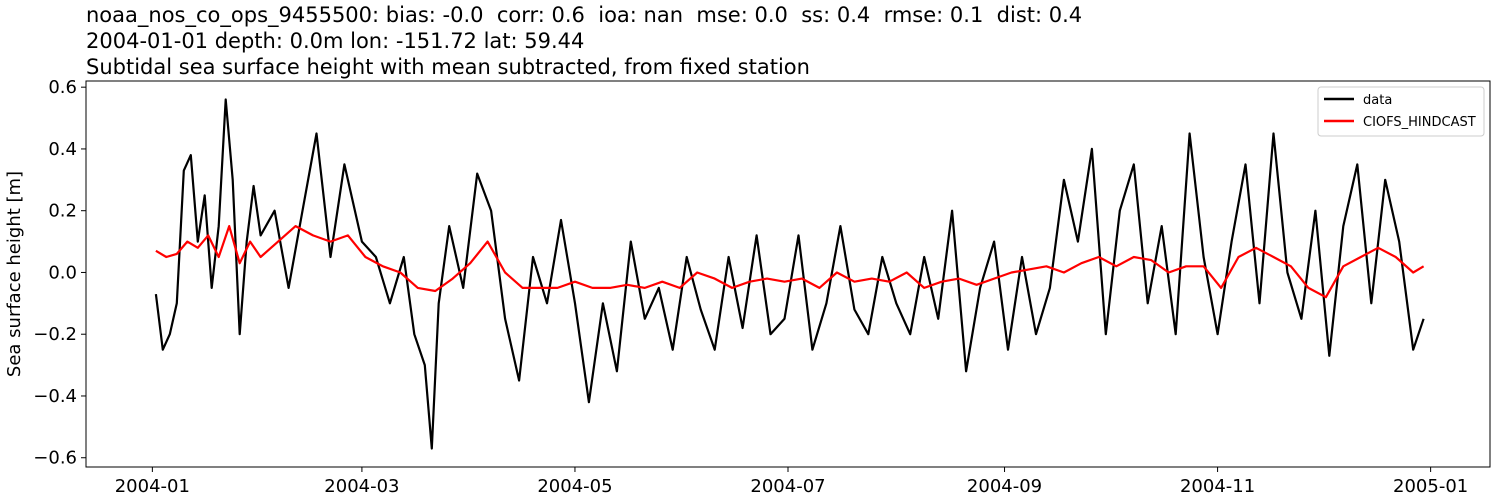  Describe the element at coordinates (1217, 486) in the screenshot. I see `x-tick-label: 2004-11` at that location.